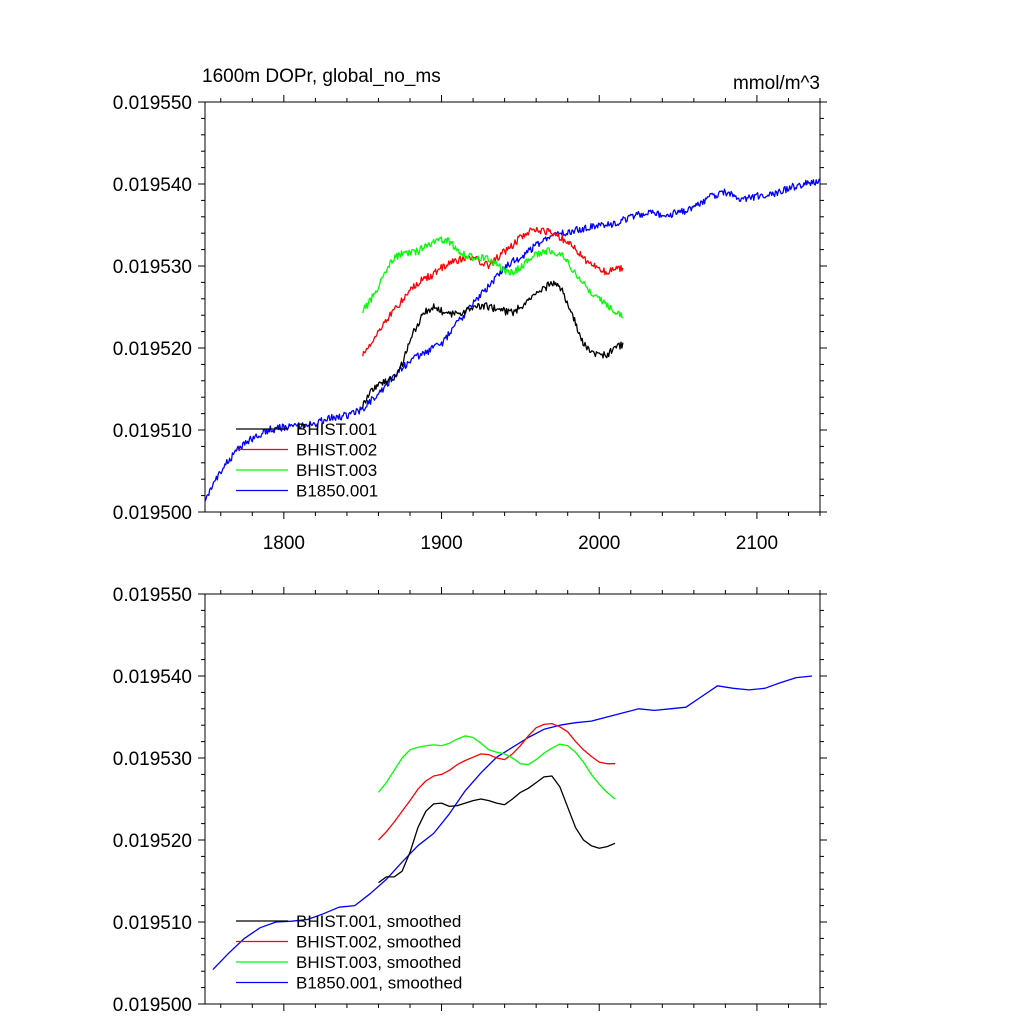 Image resolution: width=1024 pixels, height=1024 pixels. Describe the element at coordinates (284, 543) in the screenshot. I see `x-tick-label: 1800` at that location.